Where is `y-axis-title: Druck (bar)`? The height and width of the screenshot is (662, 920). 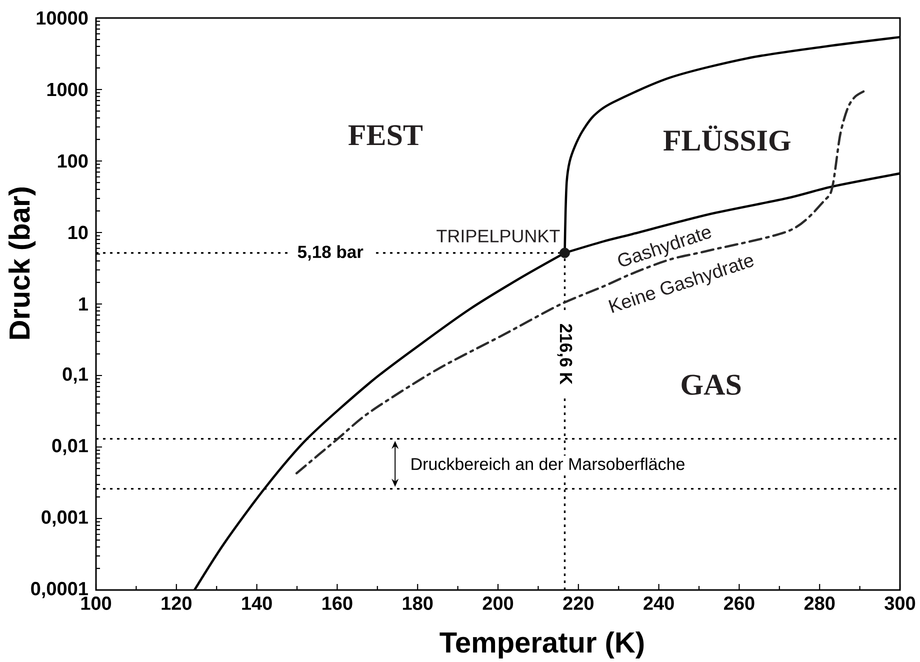
y-axis-title: Druck (bar) is located at coordinates (22, 263).